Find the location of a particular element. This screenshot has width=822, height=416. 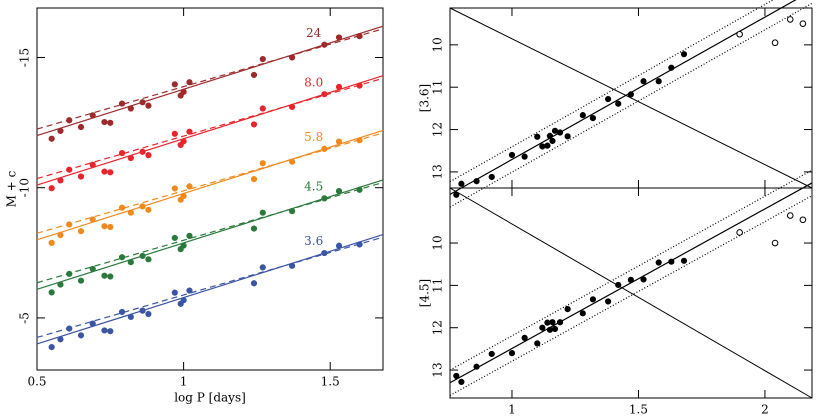

x-axis-label: log P [days] is located at coordinates (210, 398).